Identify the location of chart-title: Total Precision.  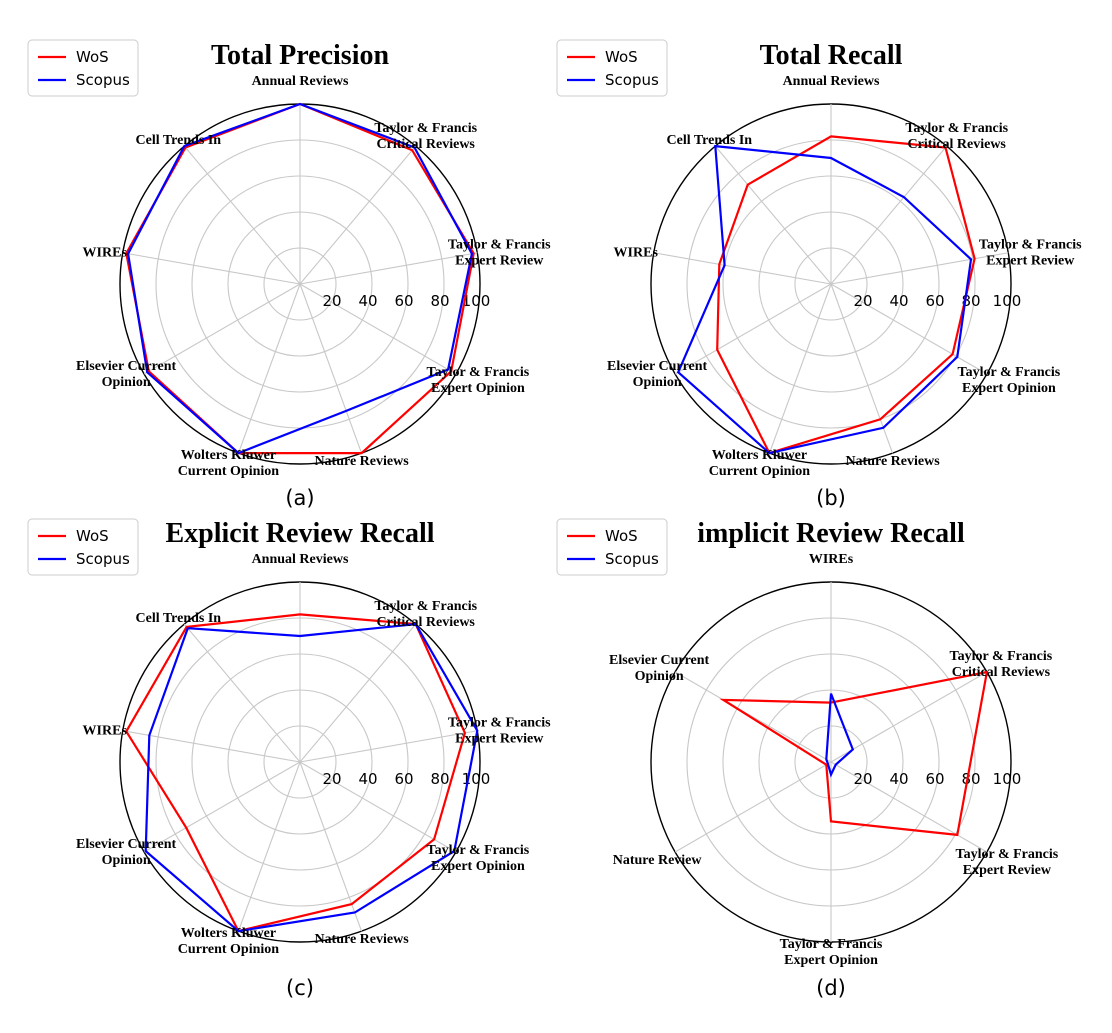
(300, 55).